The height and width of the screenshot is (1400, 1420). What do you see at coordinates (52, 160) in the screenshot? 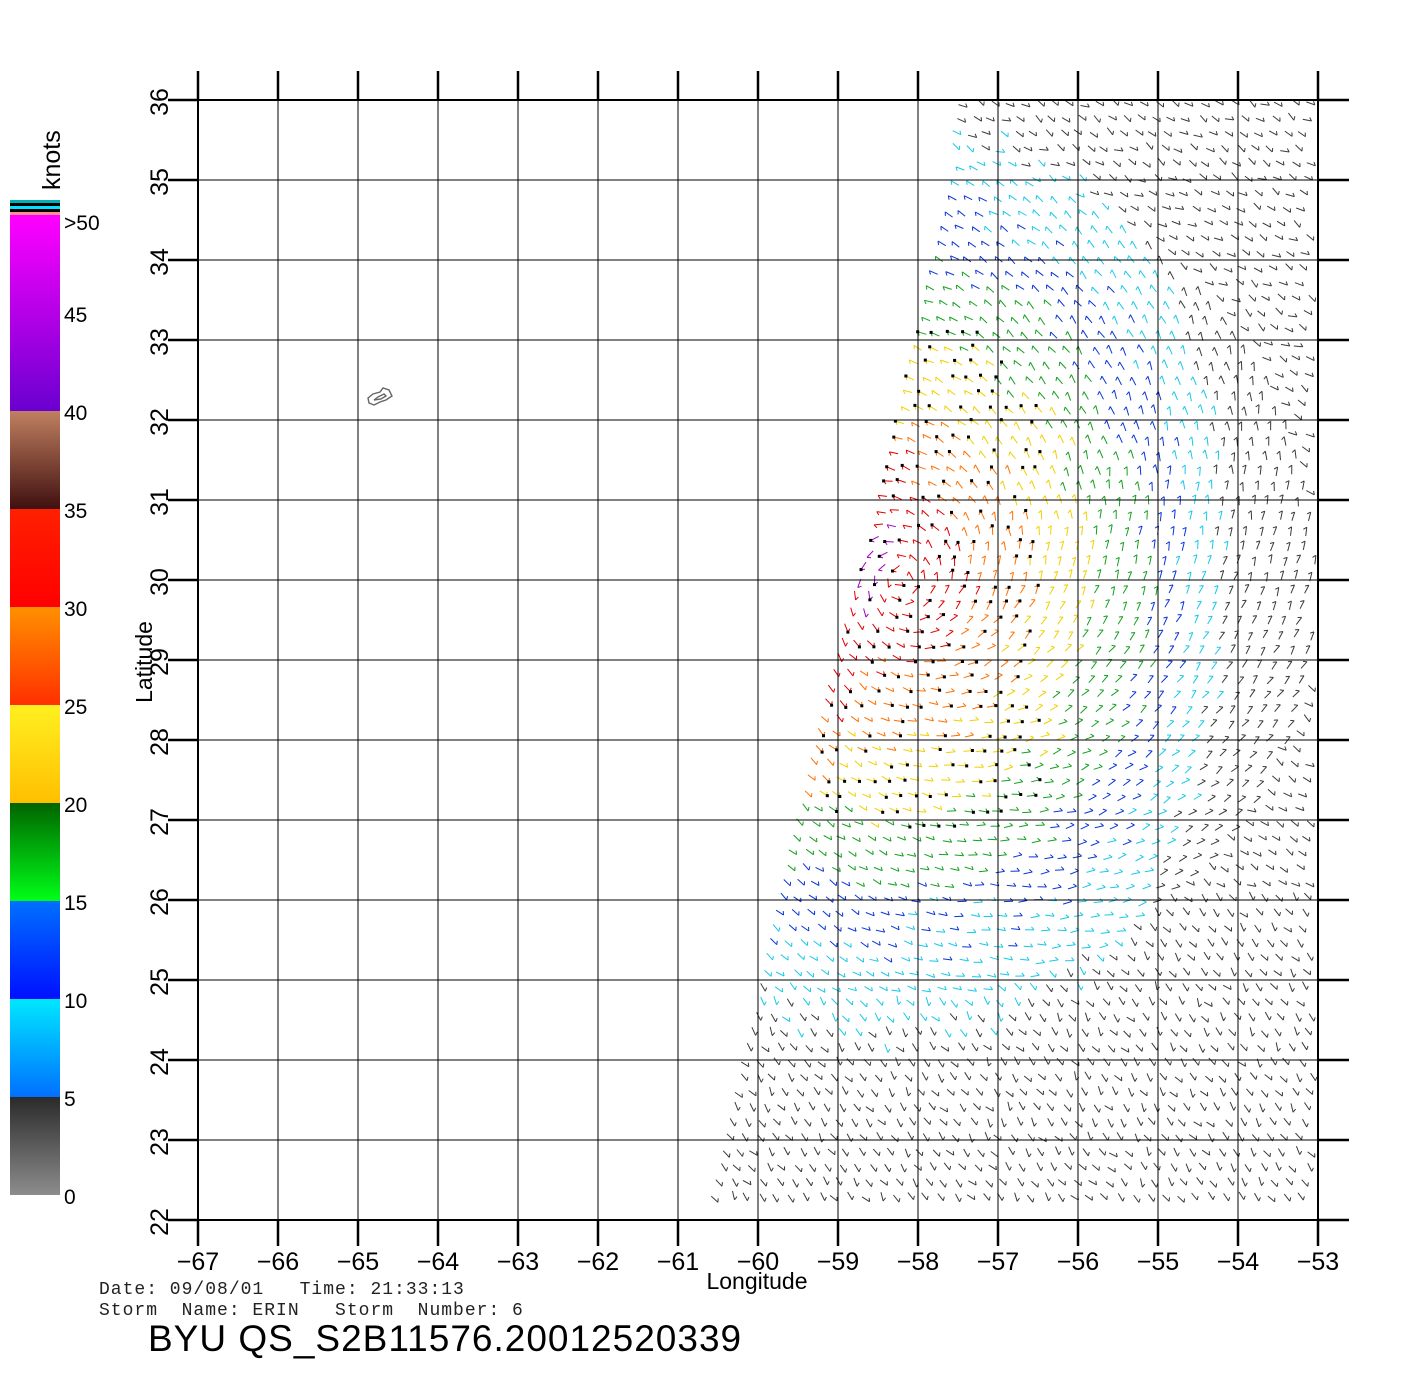
I see `colorbar-unit-label: knots` at bounding box center [52, 160].